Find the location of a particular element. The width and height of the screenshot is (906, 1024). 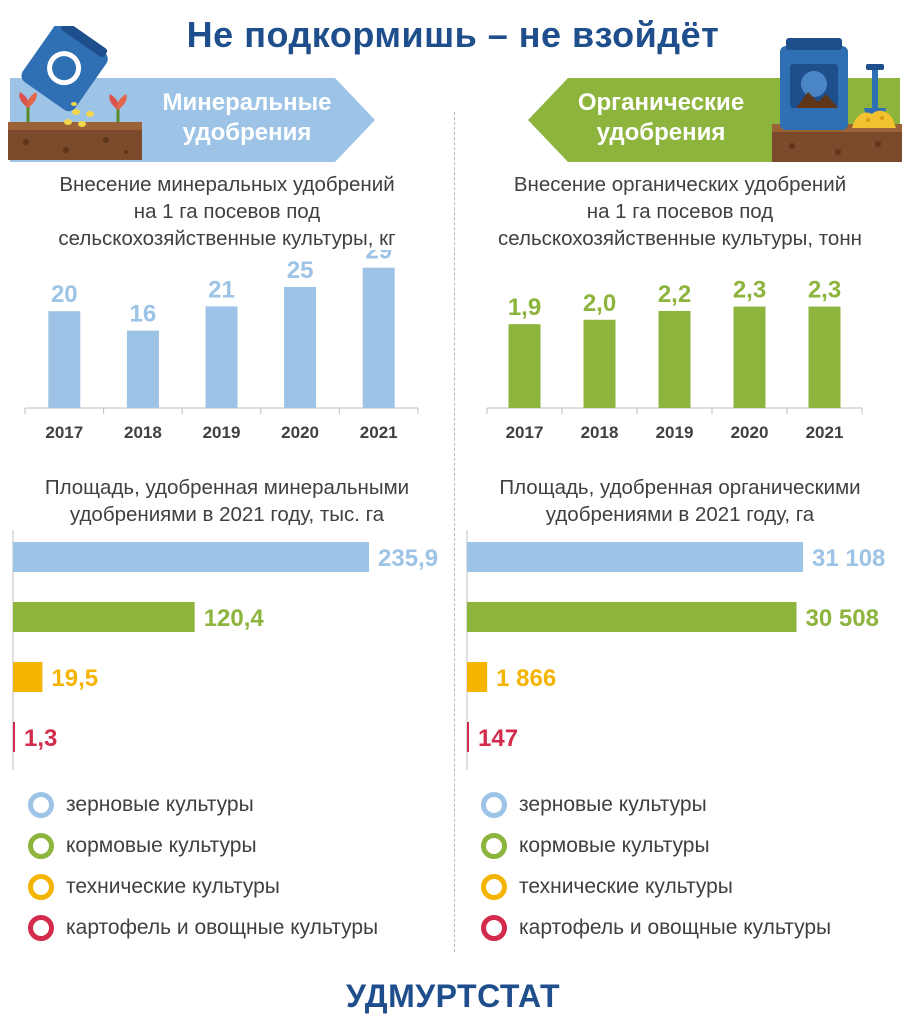

data-label: 1,9 is located at coordinates (524, 307).